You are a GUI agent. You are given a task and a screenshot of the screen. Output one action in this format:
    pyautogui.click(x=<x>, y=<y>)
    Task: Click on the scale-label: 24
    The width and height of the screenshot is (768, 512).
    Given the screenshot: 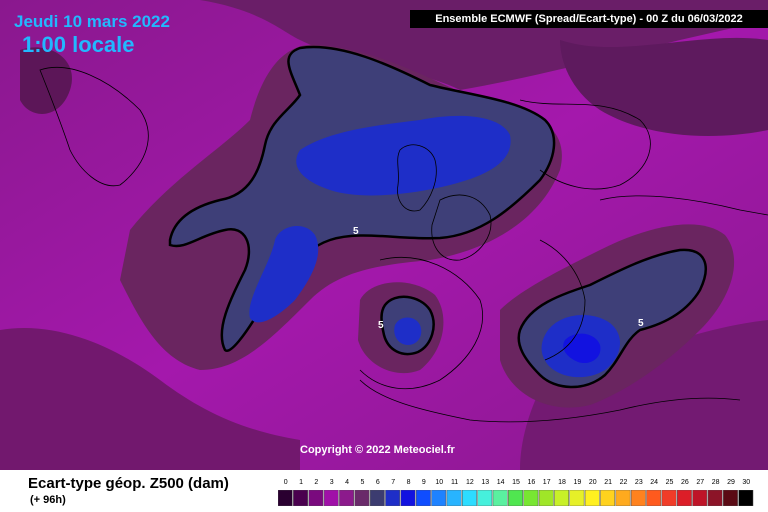 What is the action you would take?
    pyautogui.click(x=654, y=482)
    